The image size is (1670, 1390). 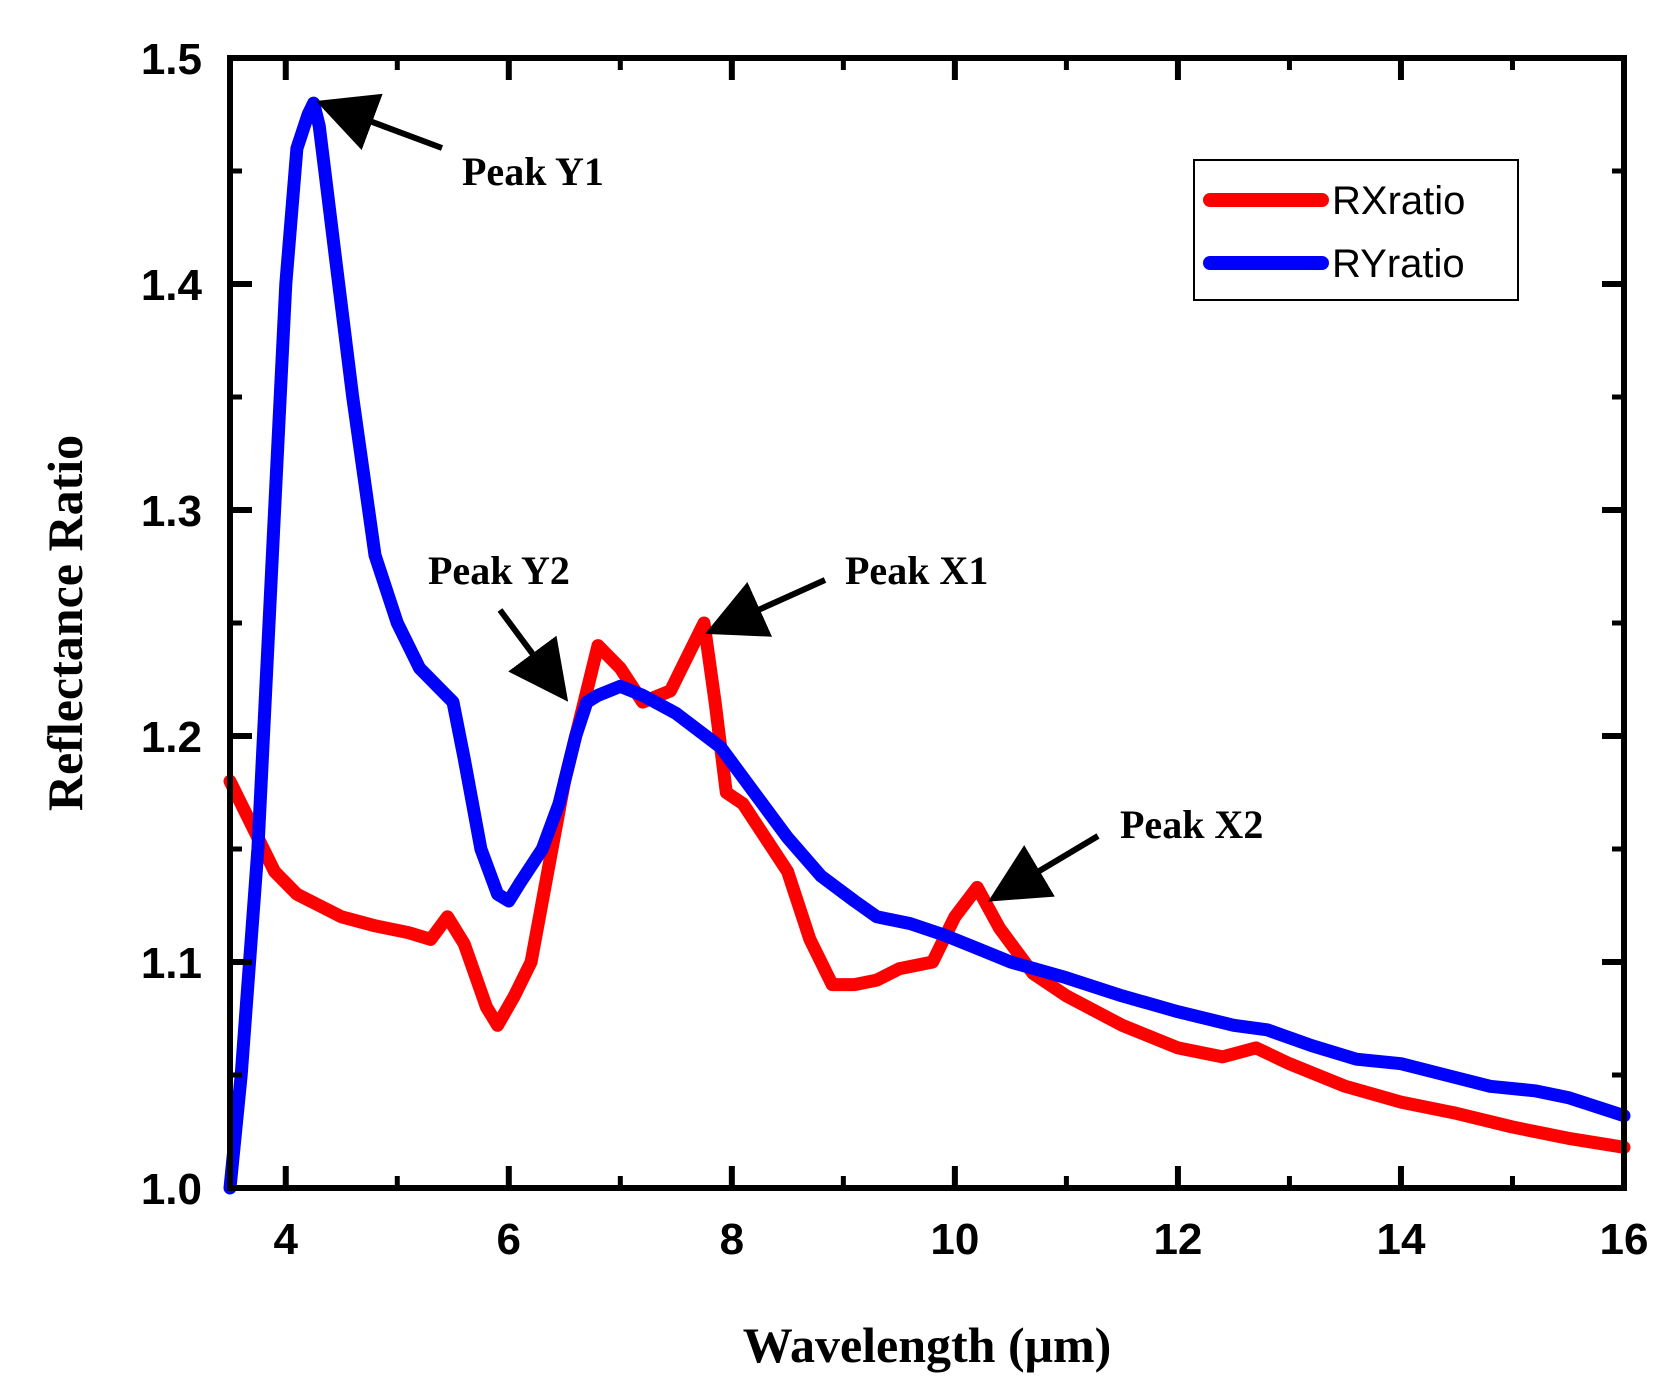 What do you see at coordinates (1400, 1239) in the screenshot?
I see `x-tick-label: 14` at bounding box center [1400, 1239].